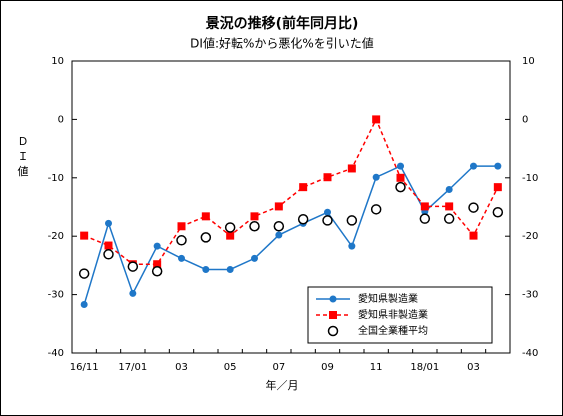 This screenshot has height=416, width=563. Describe the element at coordinates (327, 367) in the screenshot. I see `x-tick-label: 09` at that location.